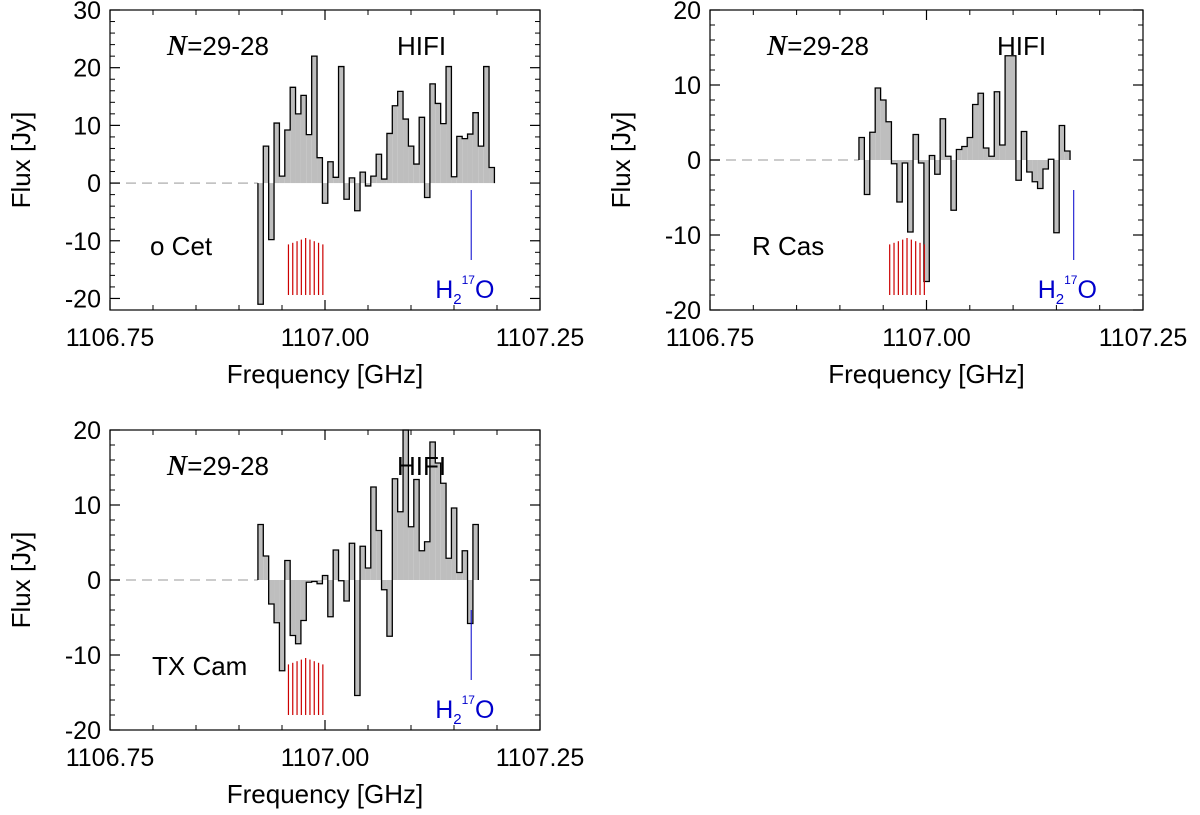 The width and height of the screenshot is (1200, 815). What do you see at coordinates (87, 12) in the screenshot?
I see `y-tick-label: 30` at bounding box center [87, 12].